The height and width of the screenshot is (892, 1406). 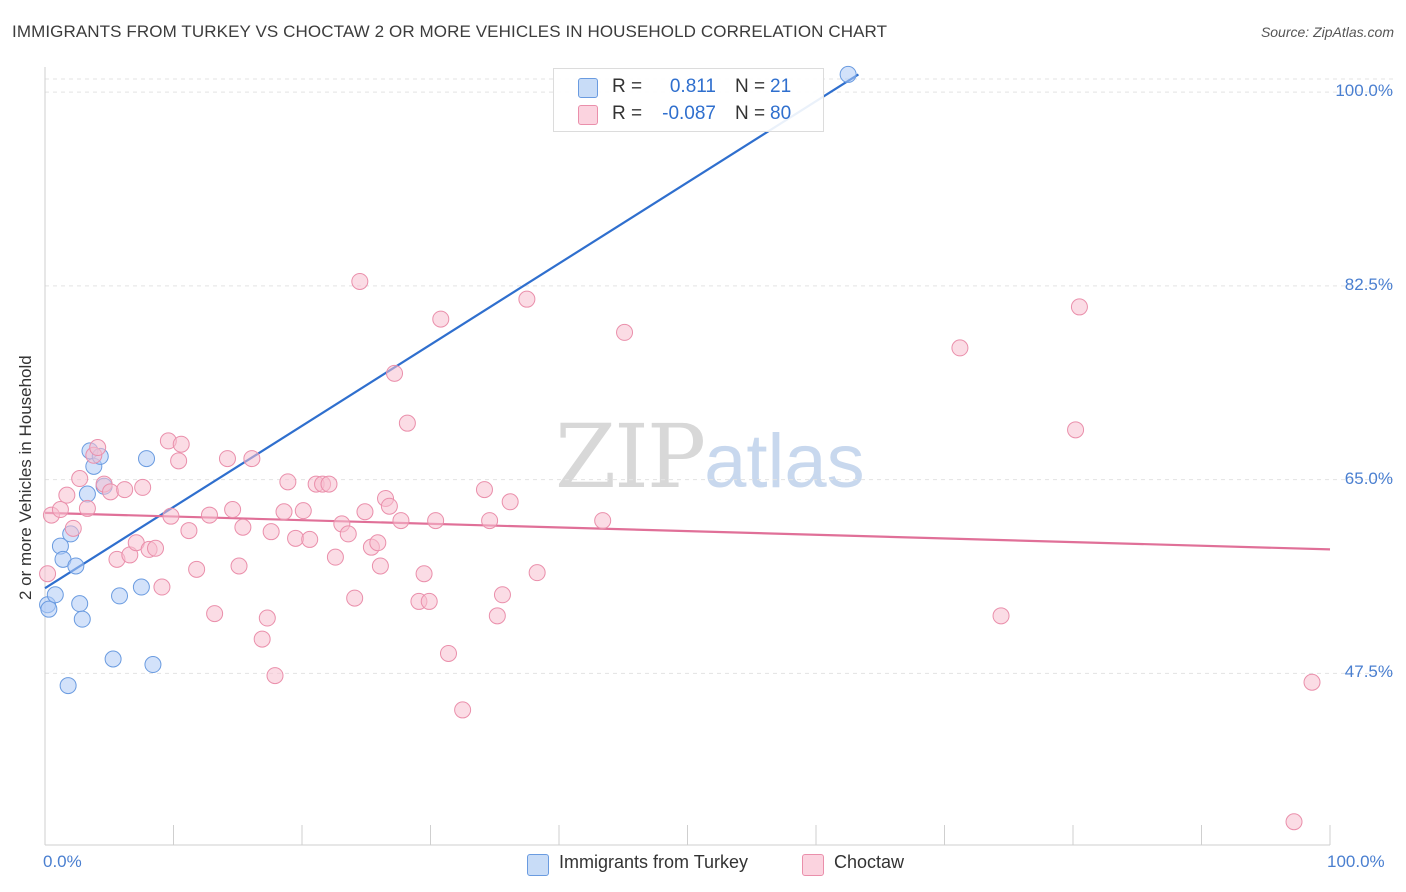 I want to click on r-value: -0.087, so click(x=689, y=113).